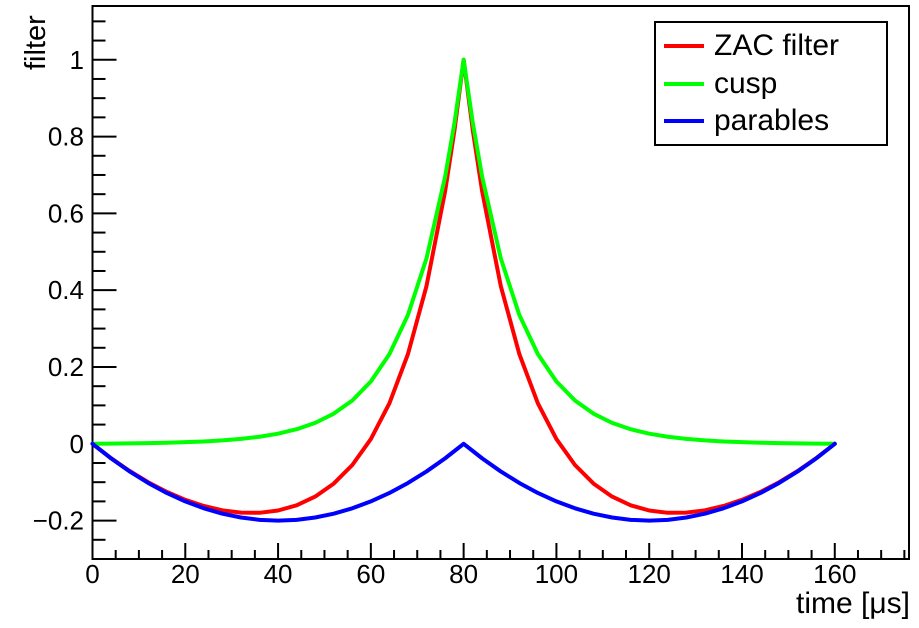 This screenshot has height=628, width=919. I want to click on x-tick-label: 60, so click(370, 574).